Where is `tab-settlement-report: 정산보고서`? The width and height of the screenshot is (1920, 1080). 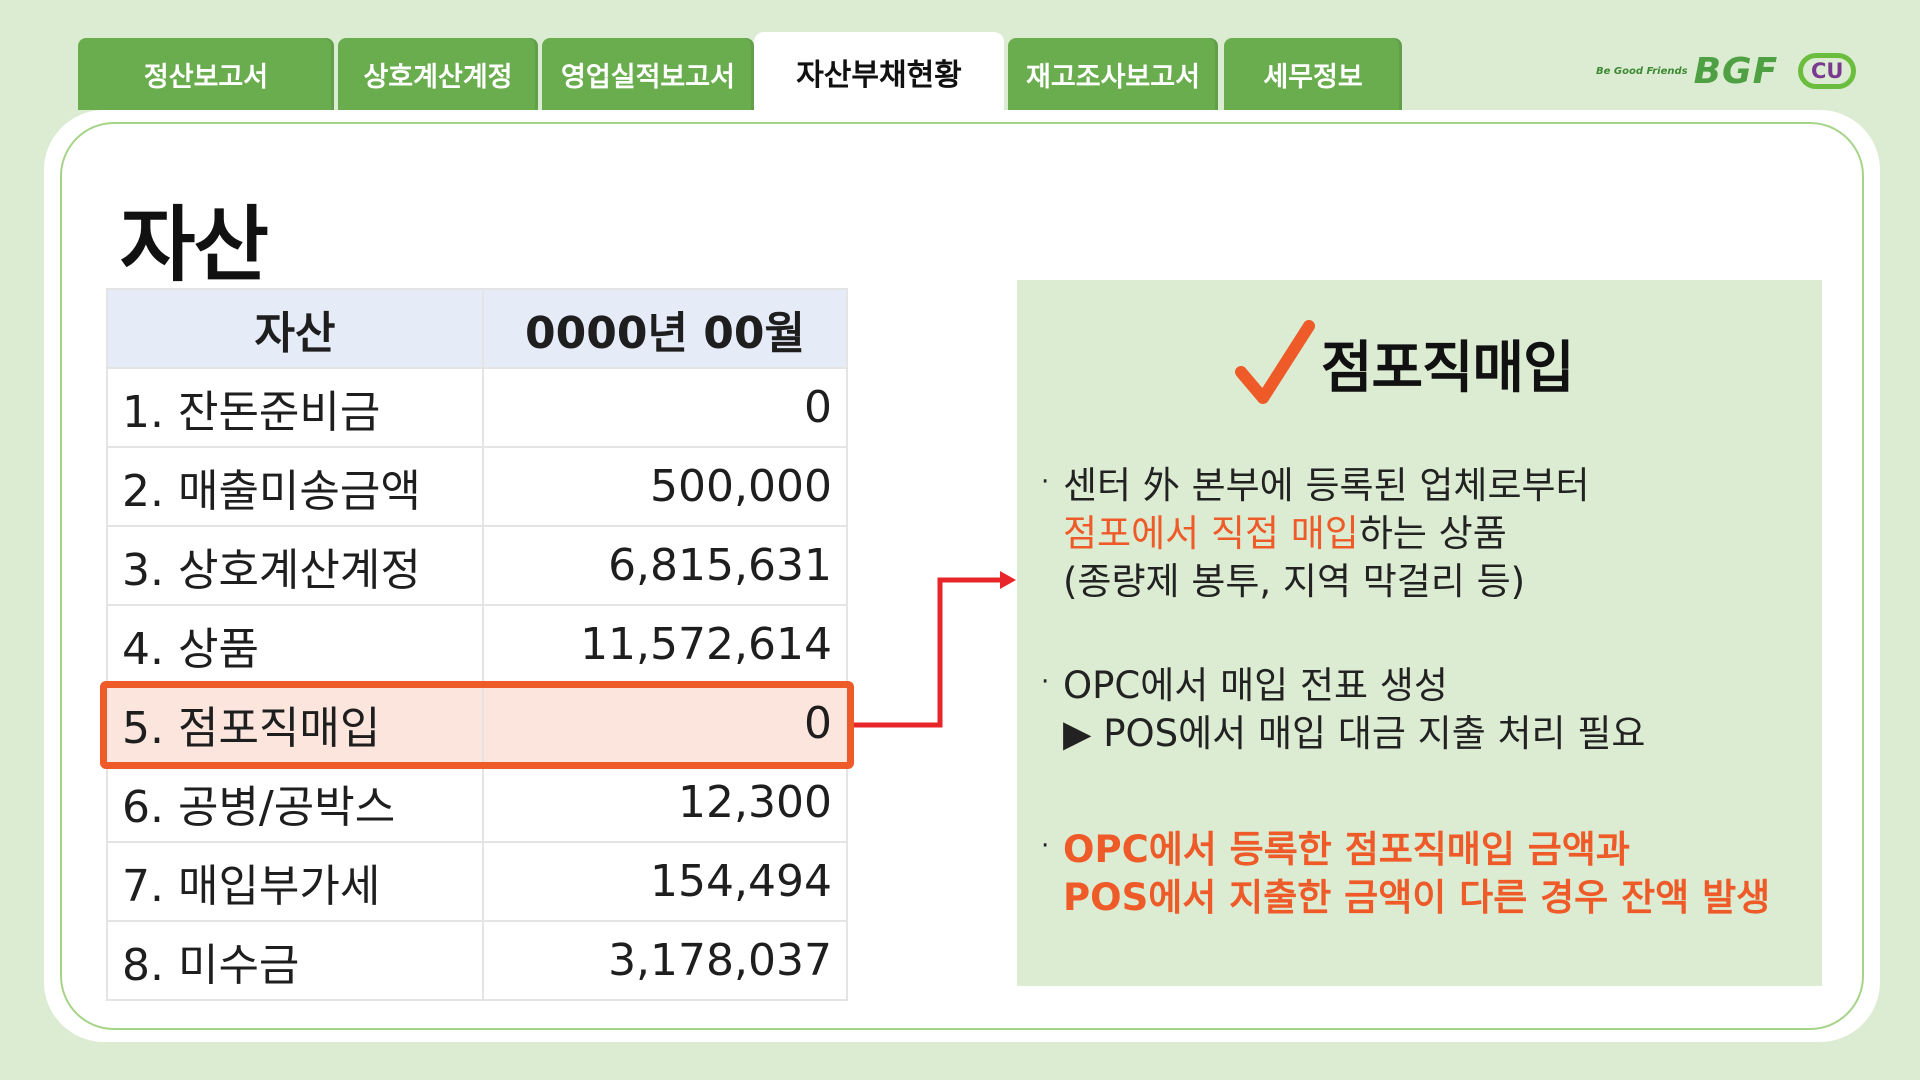
tab-settlement-report: 정산보고서 is located at coordinates (206, 74).